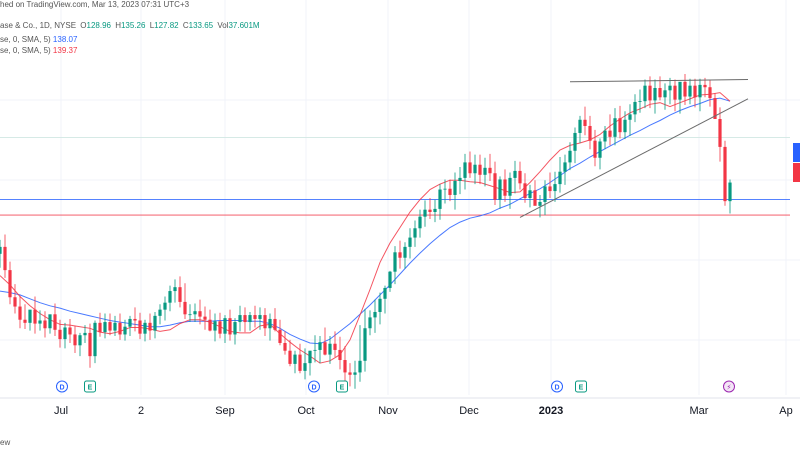 This screenshot has width=800, height=455. I want to click on event-marker-label-5: E, so click(581, 388).